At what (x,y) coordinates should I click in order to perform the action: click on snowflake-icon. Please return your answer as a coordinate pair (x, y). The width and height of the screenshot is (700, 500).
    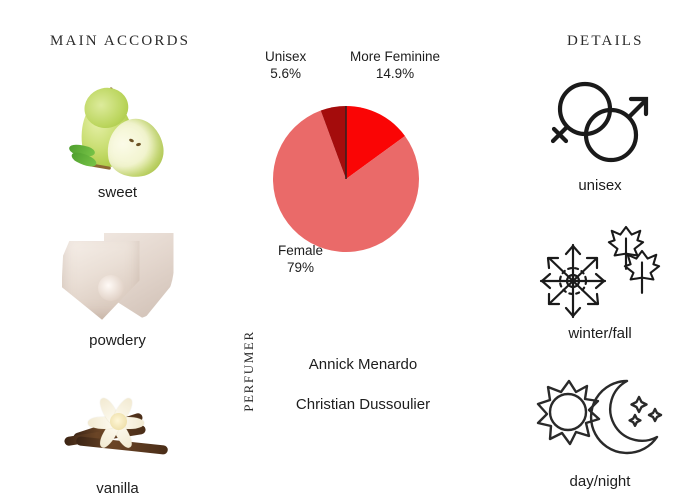
    Looking at the image, I should click on (573, 281).